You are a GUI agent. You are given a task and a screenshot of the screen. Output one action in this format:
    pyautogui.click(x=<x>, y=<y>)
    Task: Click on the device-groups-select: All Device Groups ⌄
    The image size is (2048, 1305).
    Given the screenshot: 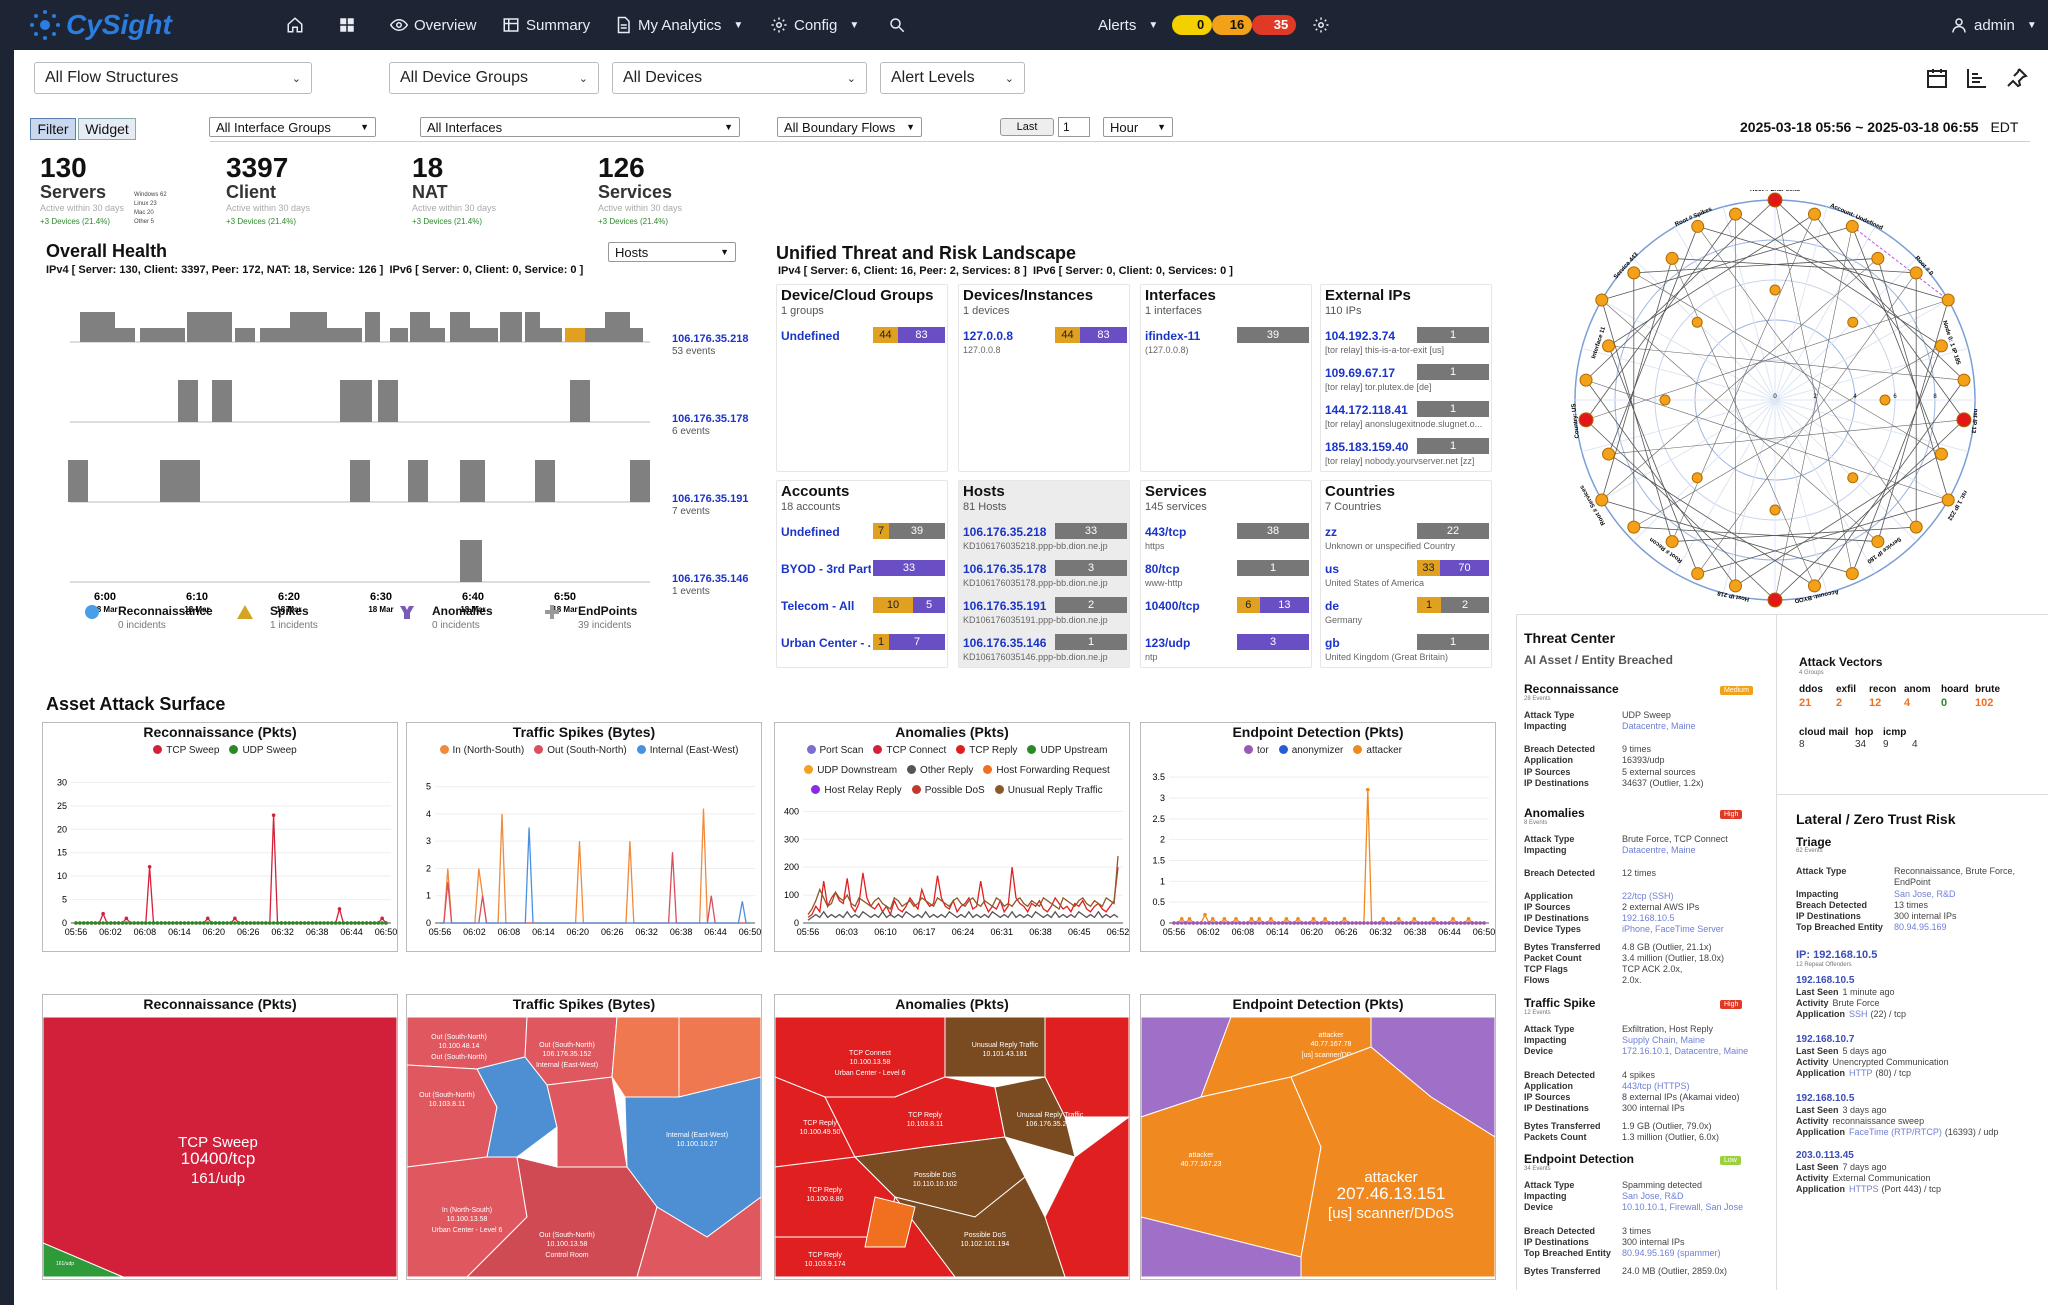 What is the action you would take?
    pyautogui.click(x=494, y=78)
    